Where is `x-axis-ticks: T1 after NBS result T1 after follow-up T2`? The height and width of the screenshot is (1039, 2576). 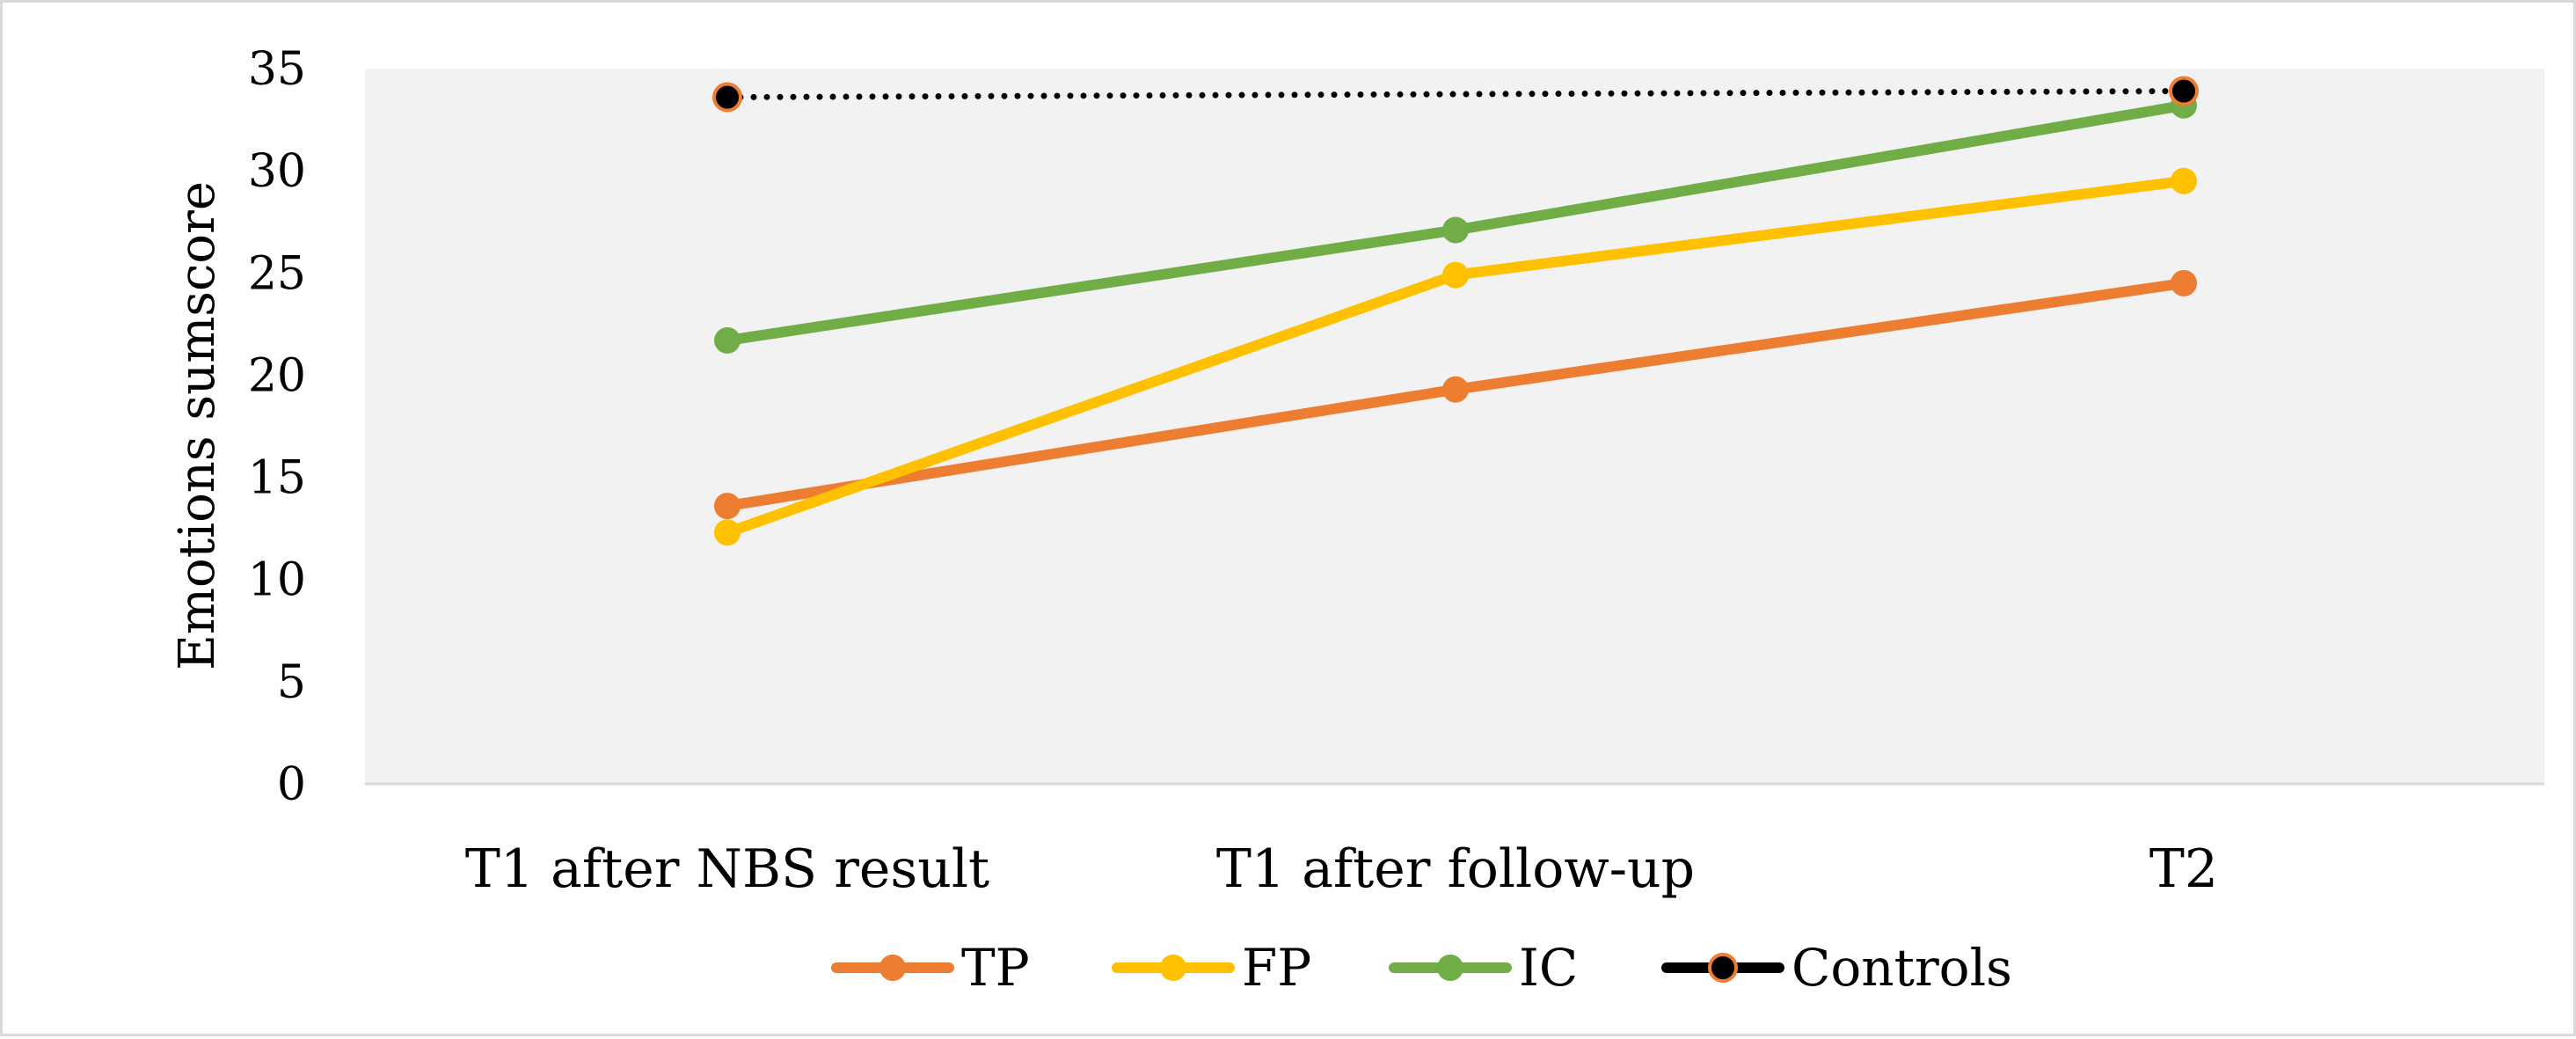
x-axis-ticks: T1 after NBS result T1 after follow-up T2 is located at coordinates (1341, 869).